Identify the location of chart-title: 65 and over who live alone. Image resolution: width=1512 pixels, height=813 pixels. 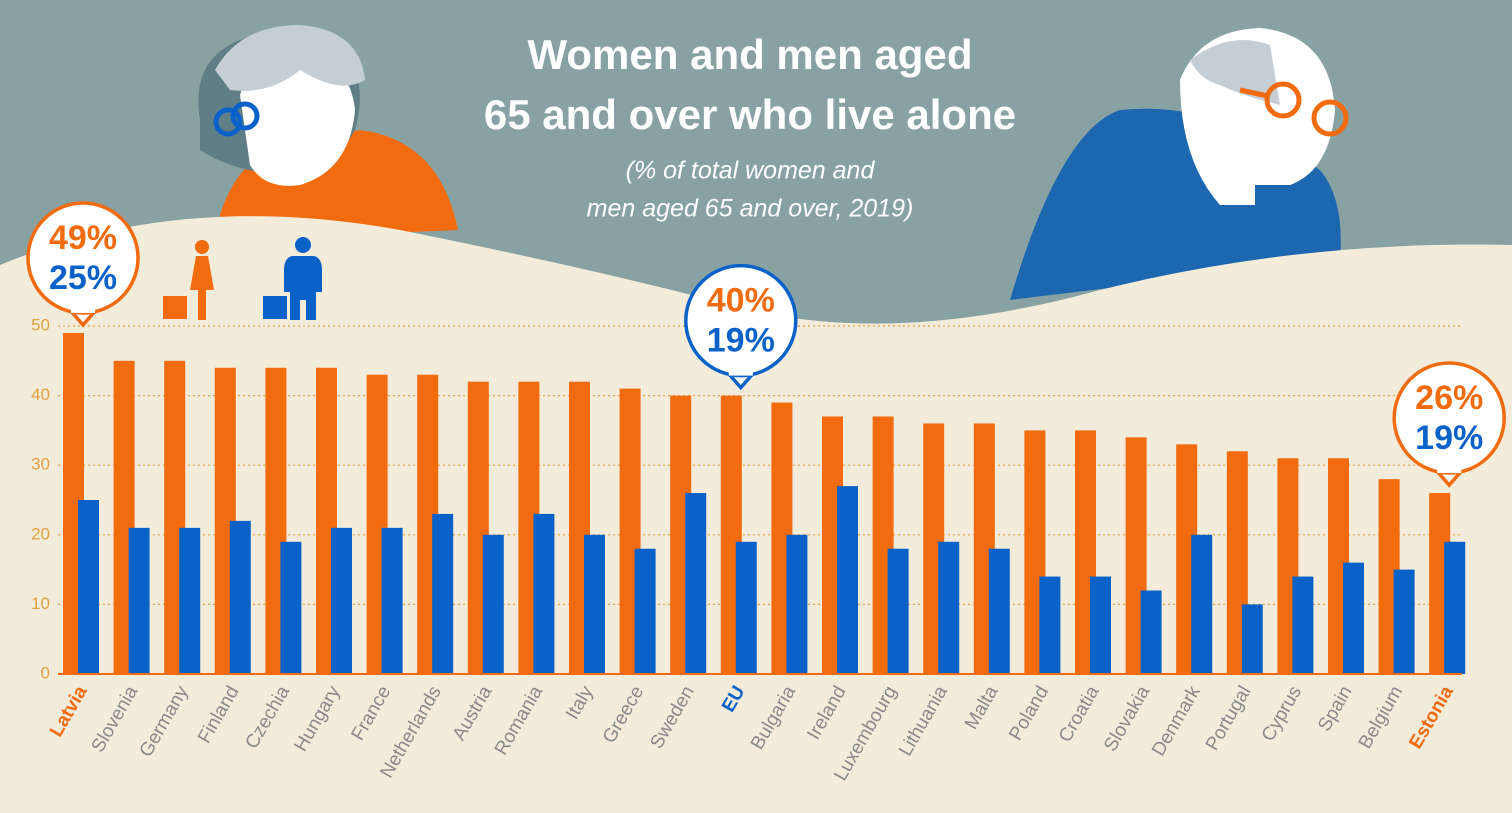
(750, 114).